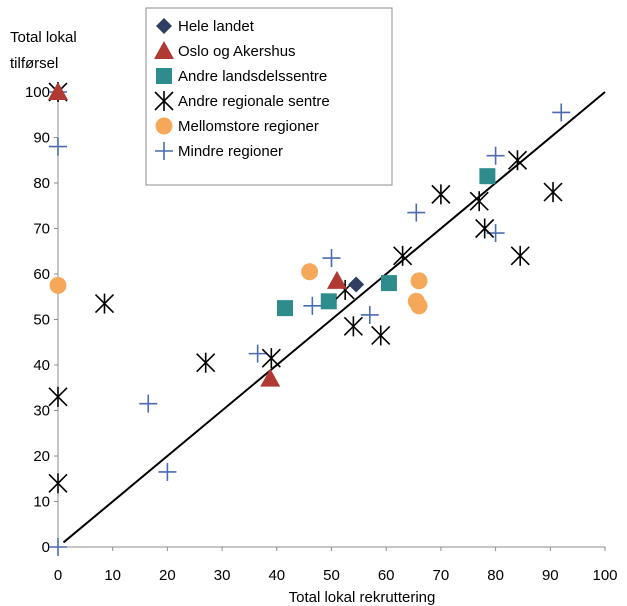  Describe the element at coordinates (356, 284) in the screenshot. I see `data-point-diamond` at that location.